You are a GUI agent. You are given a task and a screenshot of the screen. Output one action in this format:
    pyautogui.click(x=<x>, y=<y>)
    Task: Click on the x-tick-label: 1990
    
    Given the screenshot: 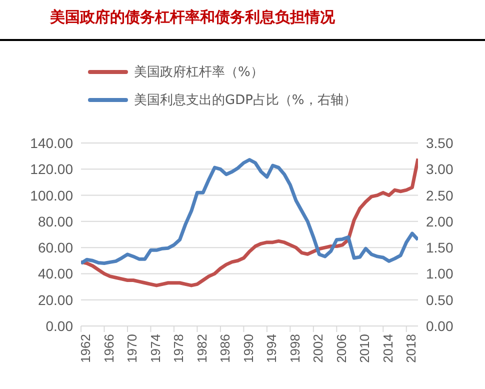 What is the action you would take?
    pyautogui.click(x=248, y=348)
    